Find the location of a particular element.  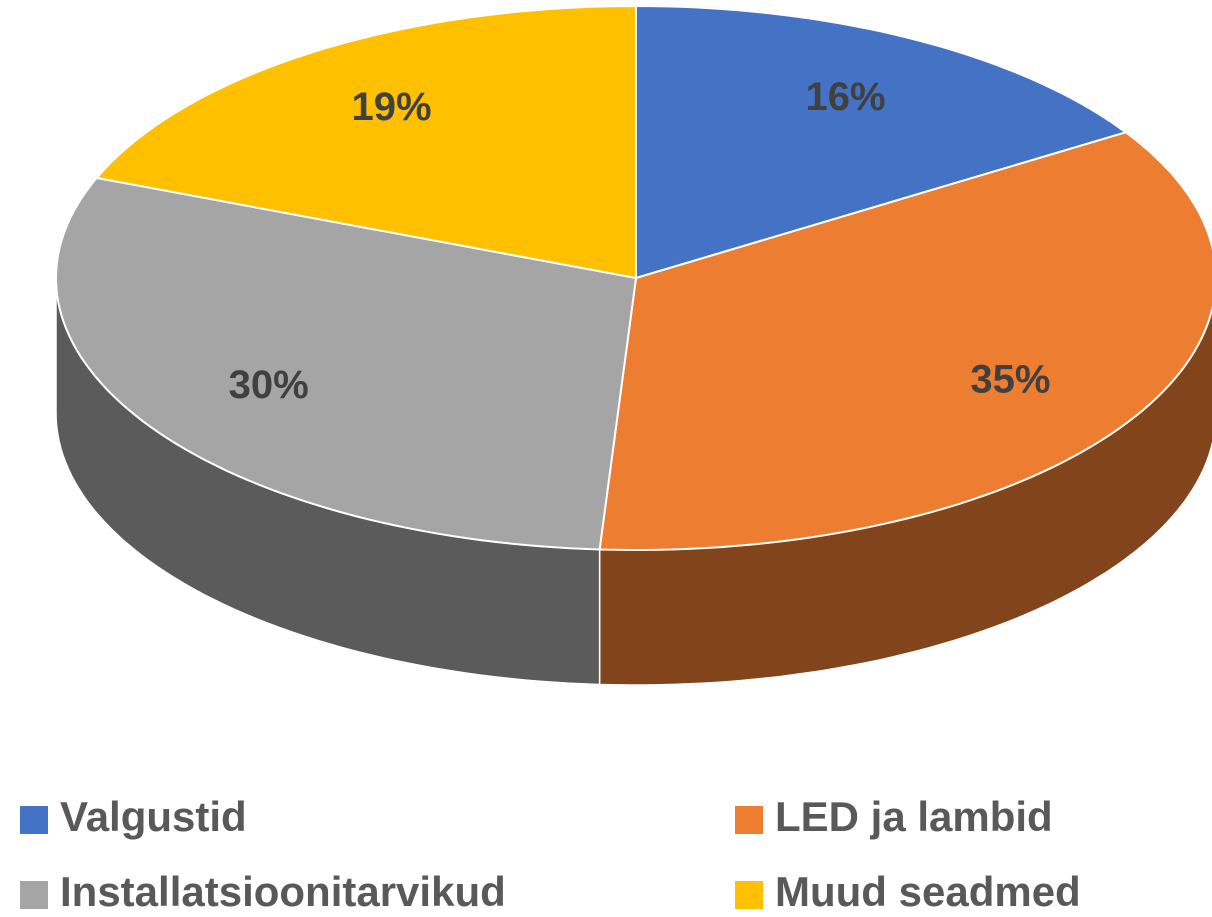

legend-label: Installatsioonitarvikud is located at coordinates (283, 891).